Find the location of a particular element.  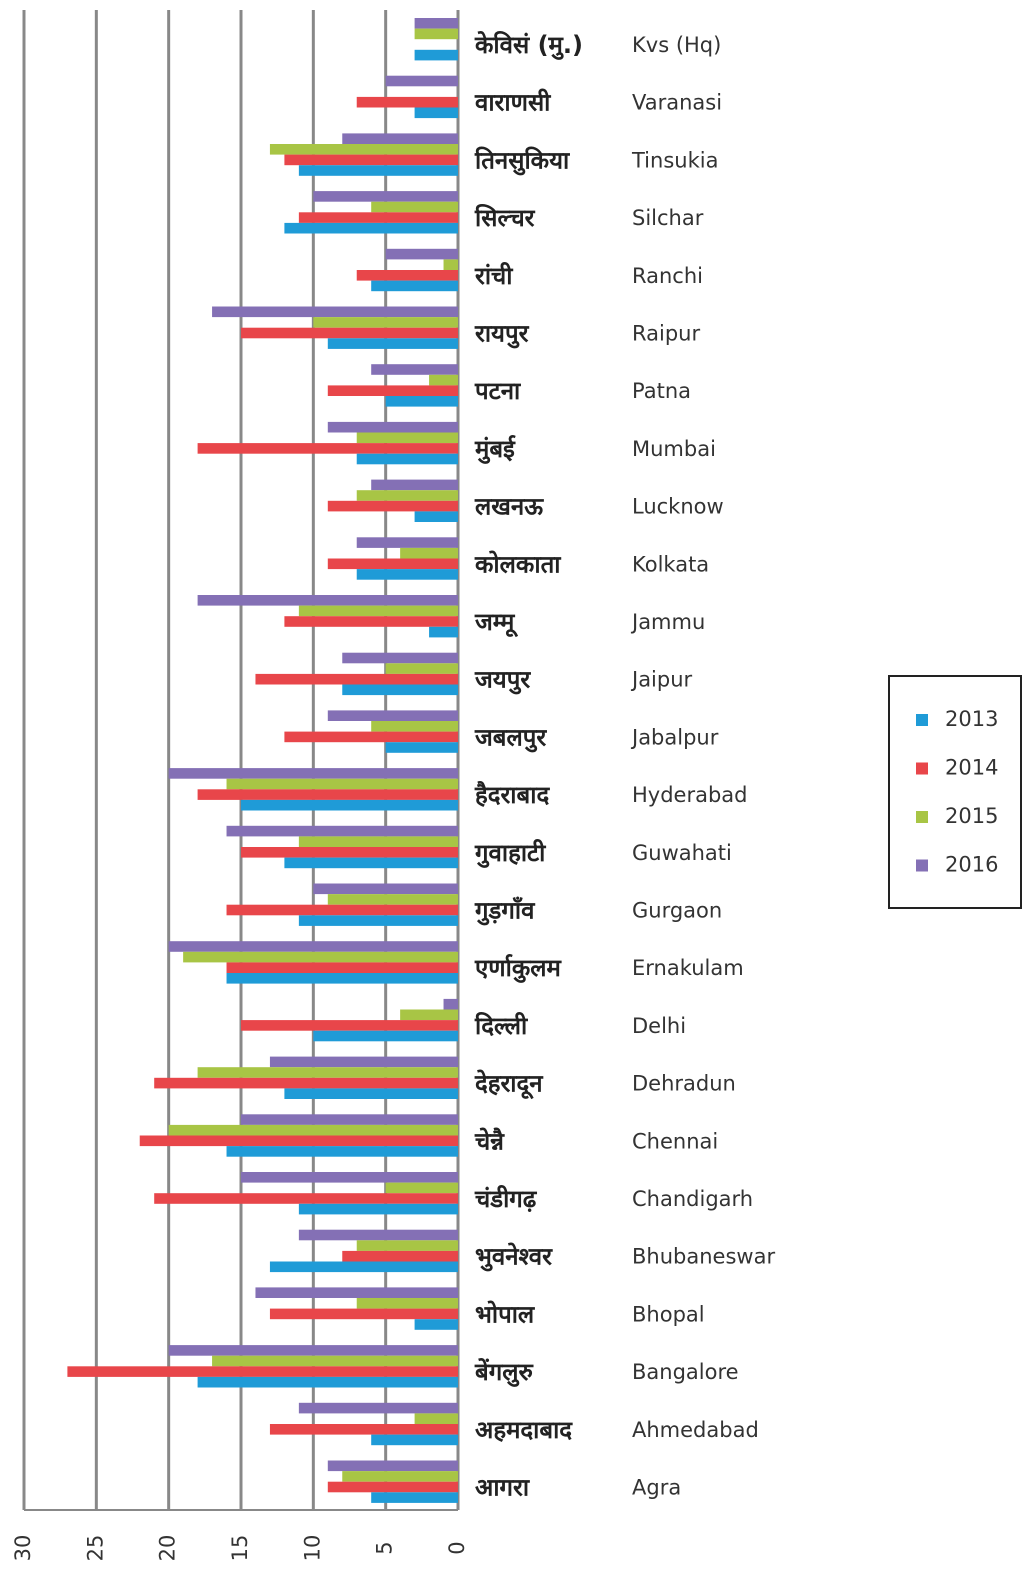

category-label: Bhubaneswar is located at coordinates (703, 1257).